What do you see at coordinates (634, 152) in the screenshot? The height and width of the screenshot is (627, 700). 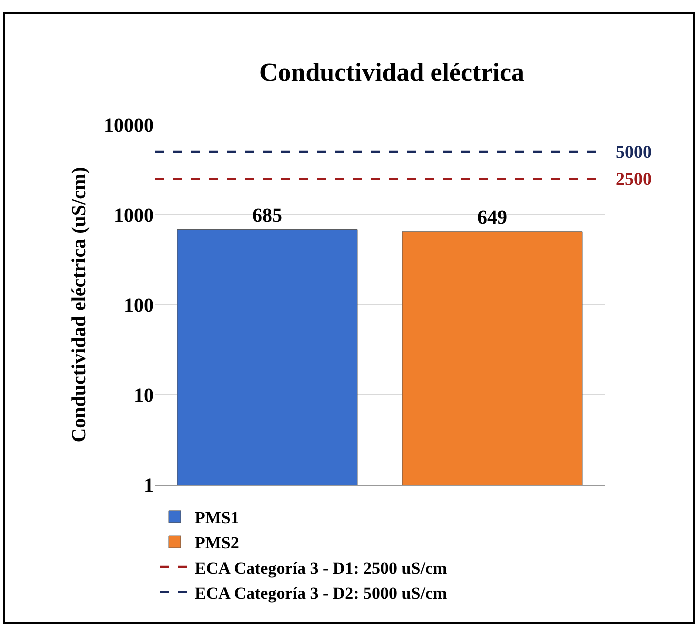 I see `text: 5000` at bounding box center [634, 152].